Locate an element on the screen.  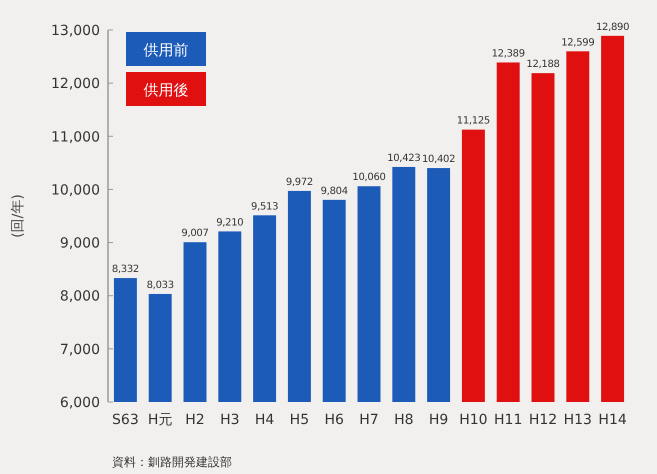
x-tick-label: H元 is located at coordinates (160, 420).